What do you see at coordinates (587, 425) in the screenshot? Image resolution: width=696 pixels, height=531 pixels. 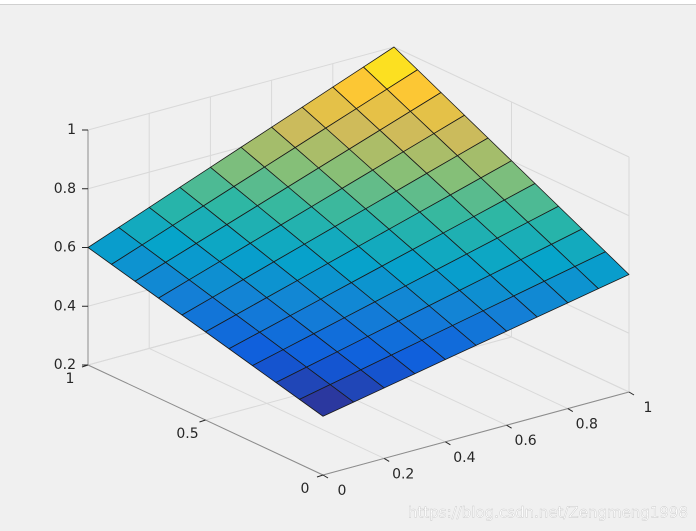 I see `x-tick-label: 0.8` at bounding box center [587, 425].